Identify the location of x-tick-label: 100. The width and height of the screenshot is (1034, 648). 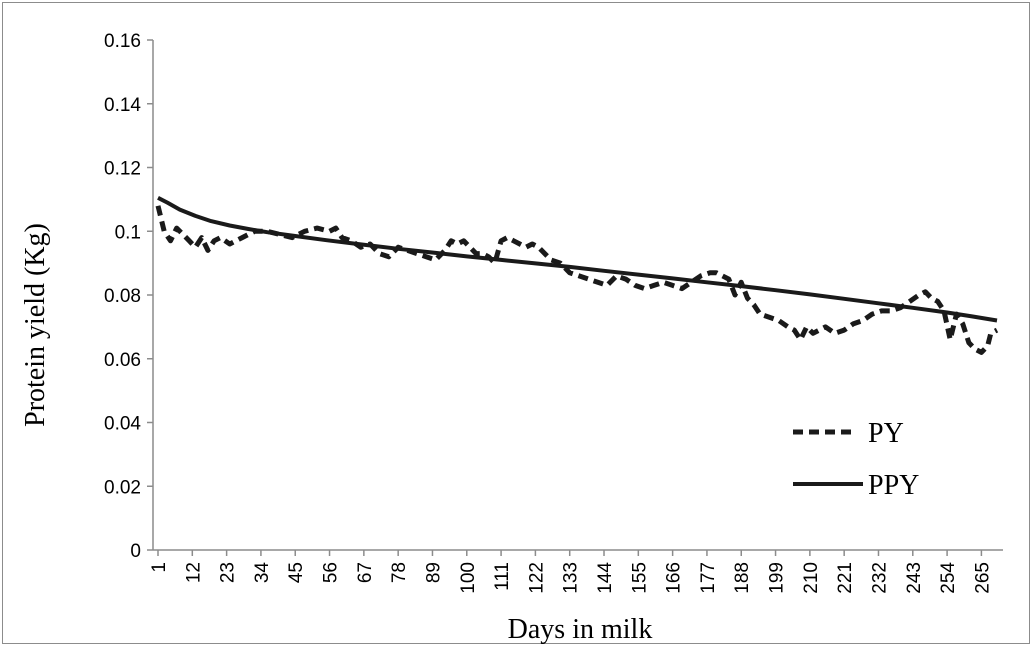
(468, 578).